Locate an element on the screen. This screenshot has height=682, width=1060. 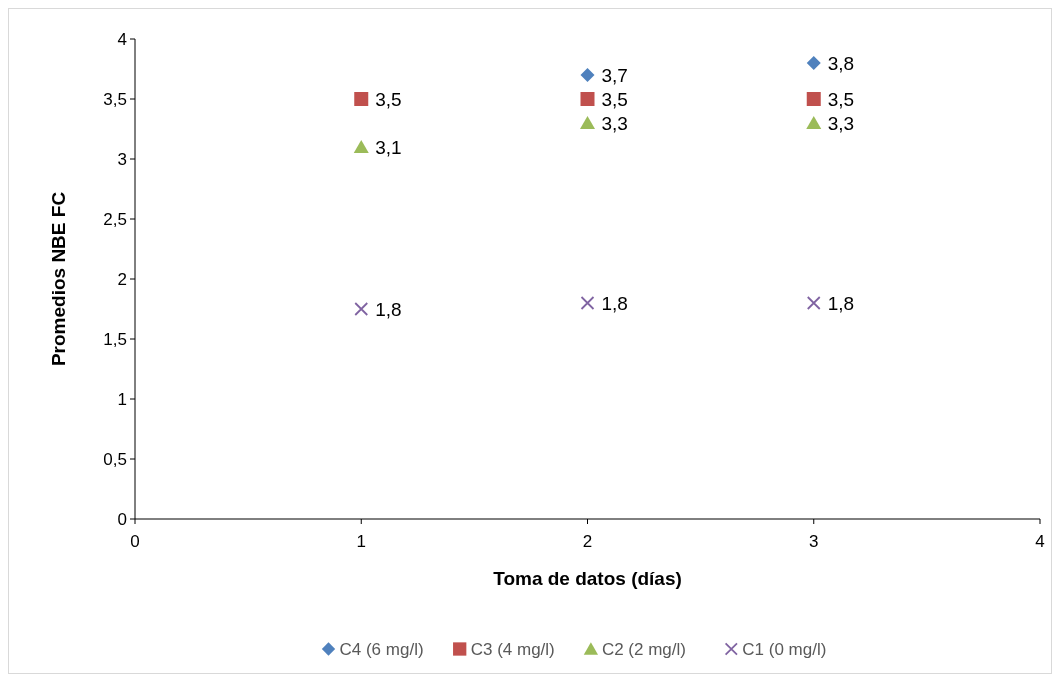
y-tick-label: 0,5 is located at coordinates (115, 459).